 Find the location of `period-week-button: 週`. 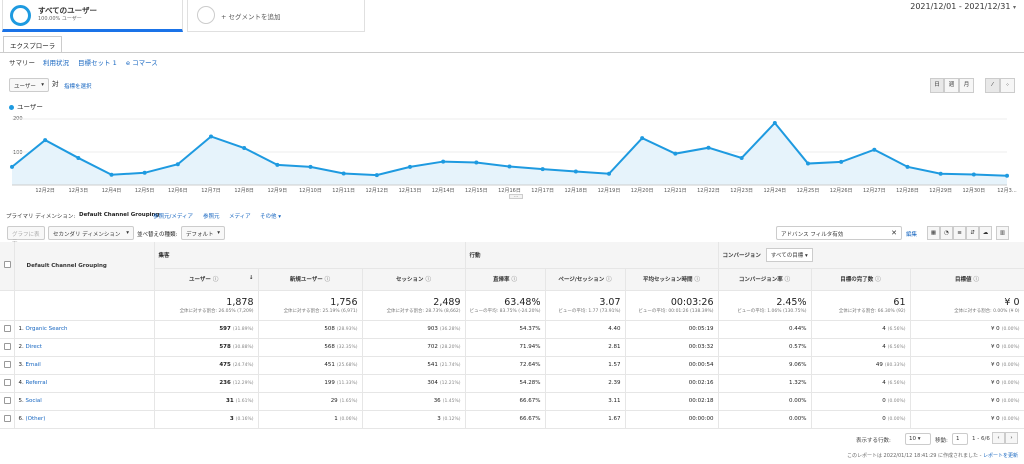

period-week-button: 週 is located at coordinates (951, 85).